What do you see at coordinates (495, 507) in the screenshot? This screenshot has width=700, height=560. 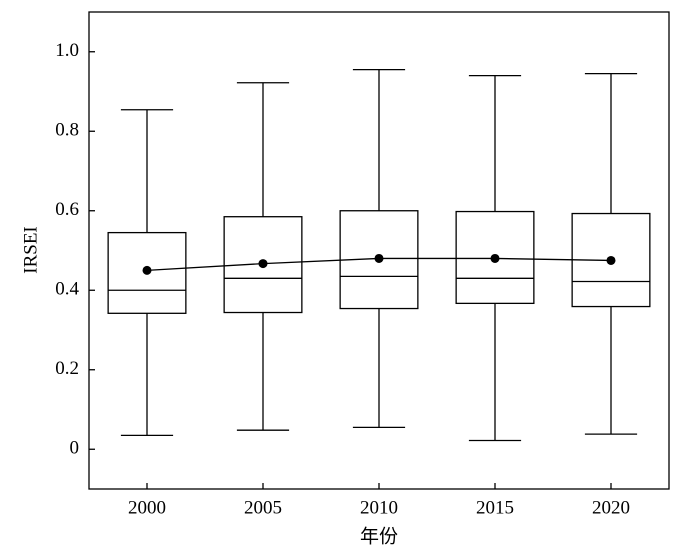 I see `x-tick-label: 2015` at bounding box center [495, 507].